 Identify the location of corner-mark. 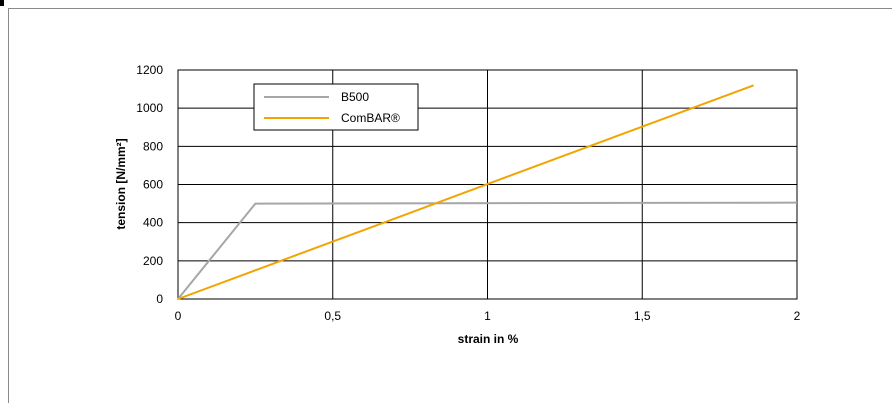
(2, 3).